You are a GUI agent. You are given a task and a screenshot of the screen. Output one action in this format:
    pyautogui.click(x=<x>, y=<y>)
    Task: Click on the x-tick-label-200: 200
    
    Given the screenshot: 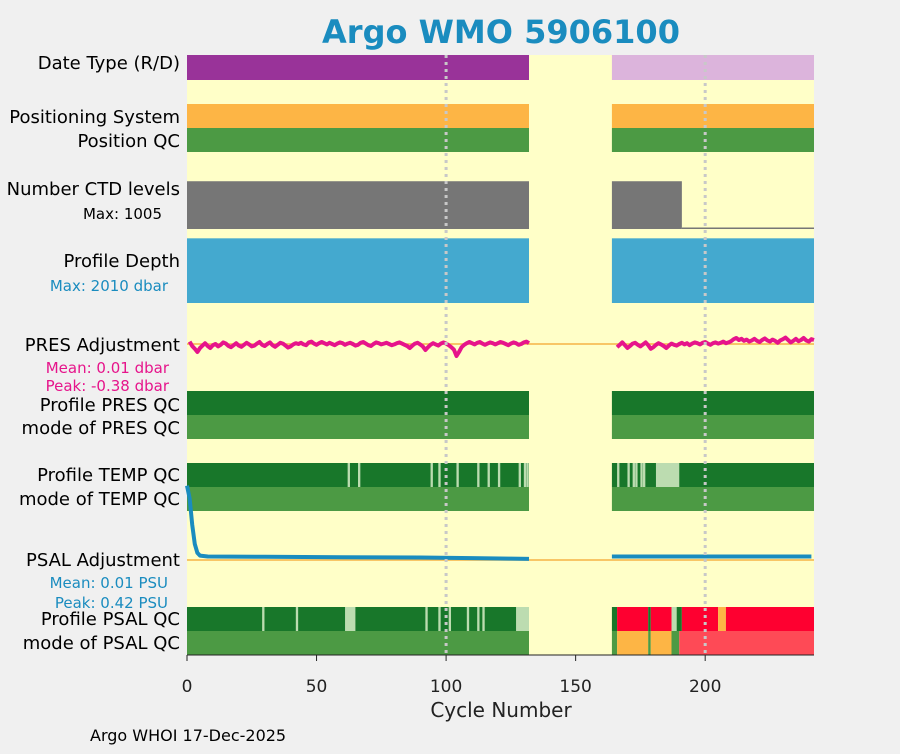 What is the action you would take?
    pyautogui.click(x=705, y=687)
    